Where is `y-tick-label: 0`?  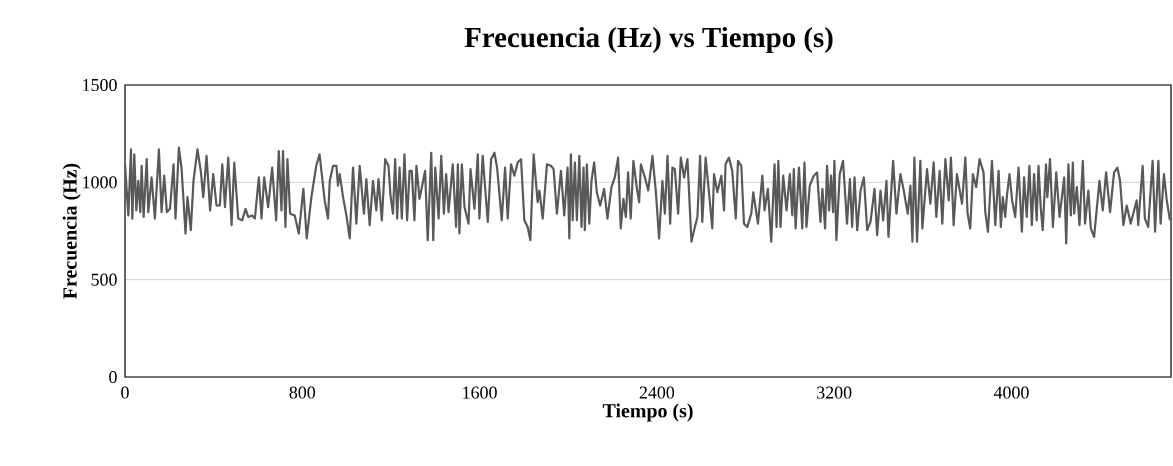
y-tick-label: 0 is located at coordinates (113, 377).